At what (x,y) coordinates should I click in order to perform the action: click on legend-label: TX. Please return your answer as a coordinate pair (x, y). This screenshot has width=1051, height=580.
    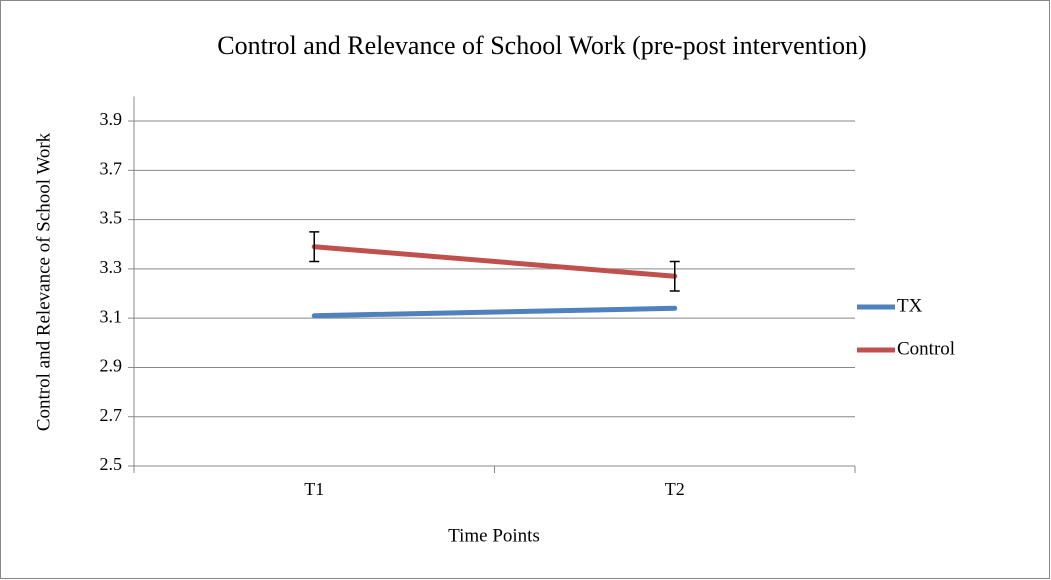
    Looking at the image, I should click on (910, 305).